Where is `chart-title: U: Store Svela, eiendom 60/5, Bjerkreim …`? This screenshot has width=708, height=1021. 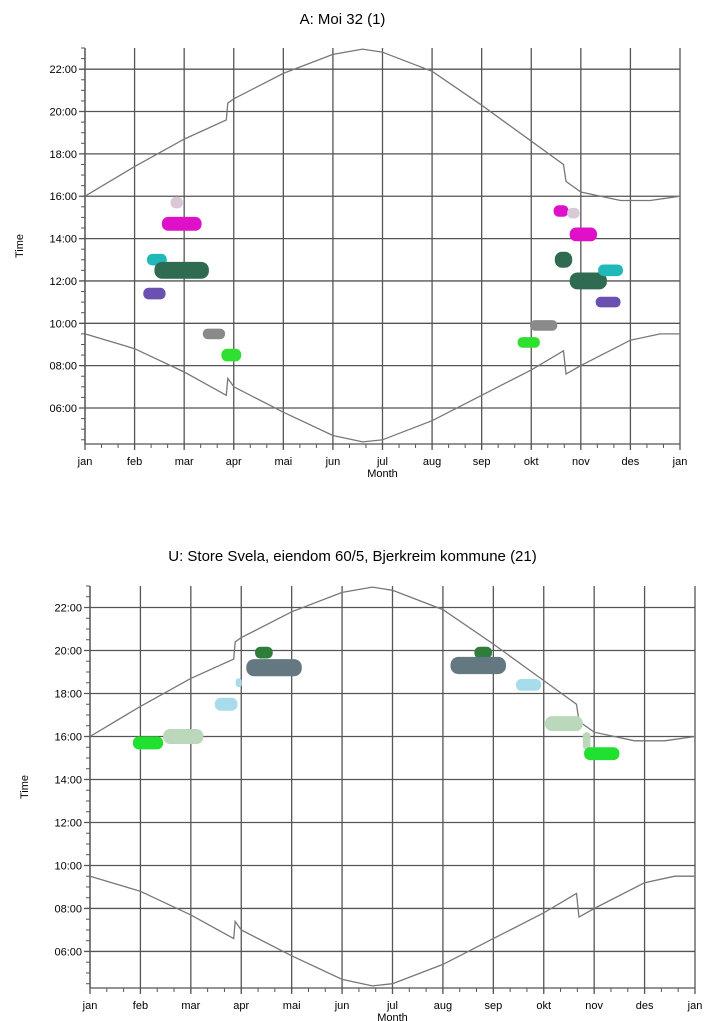 chart-title: U: Store Svela, eiendom 60/5, Bjerkreim … is located at coordinates (352, 556).